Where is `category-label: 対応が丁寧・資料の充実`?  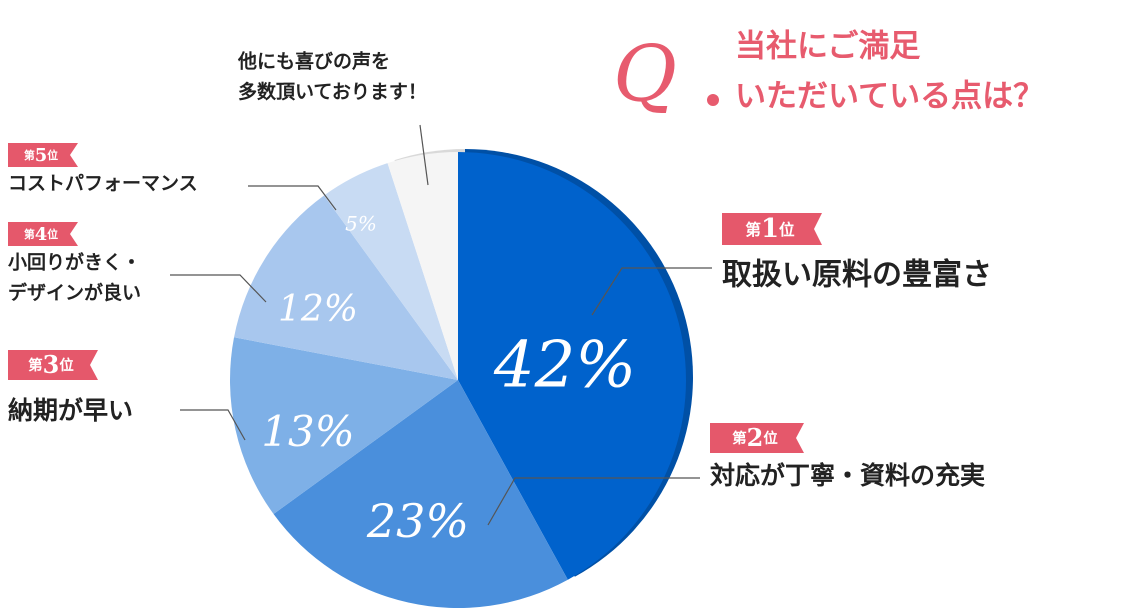 category-label: 対応が丁寧・資料の充実 is located at coordinates (847, 475).